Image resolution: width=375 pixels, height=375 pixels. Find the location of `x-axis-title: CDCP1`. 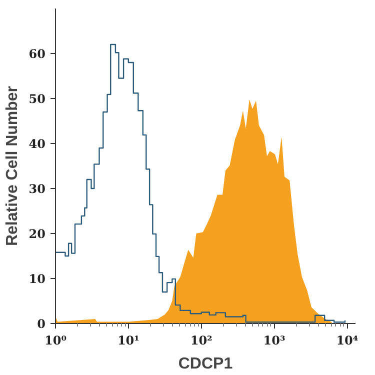

x-axis-title: CDCP1 is located at coordinates (205, 364).